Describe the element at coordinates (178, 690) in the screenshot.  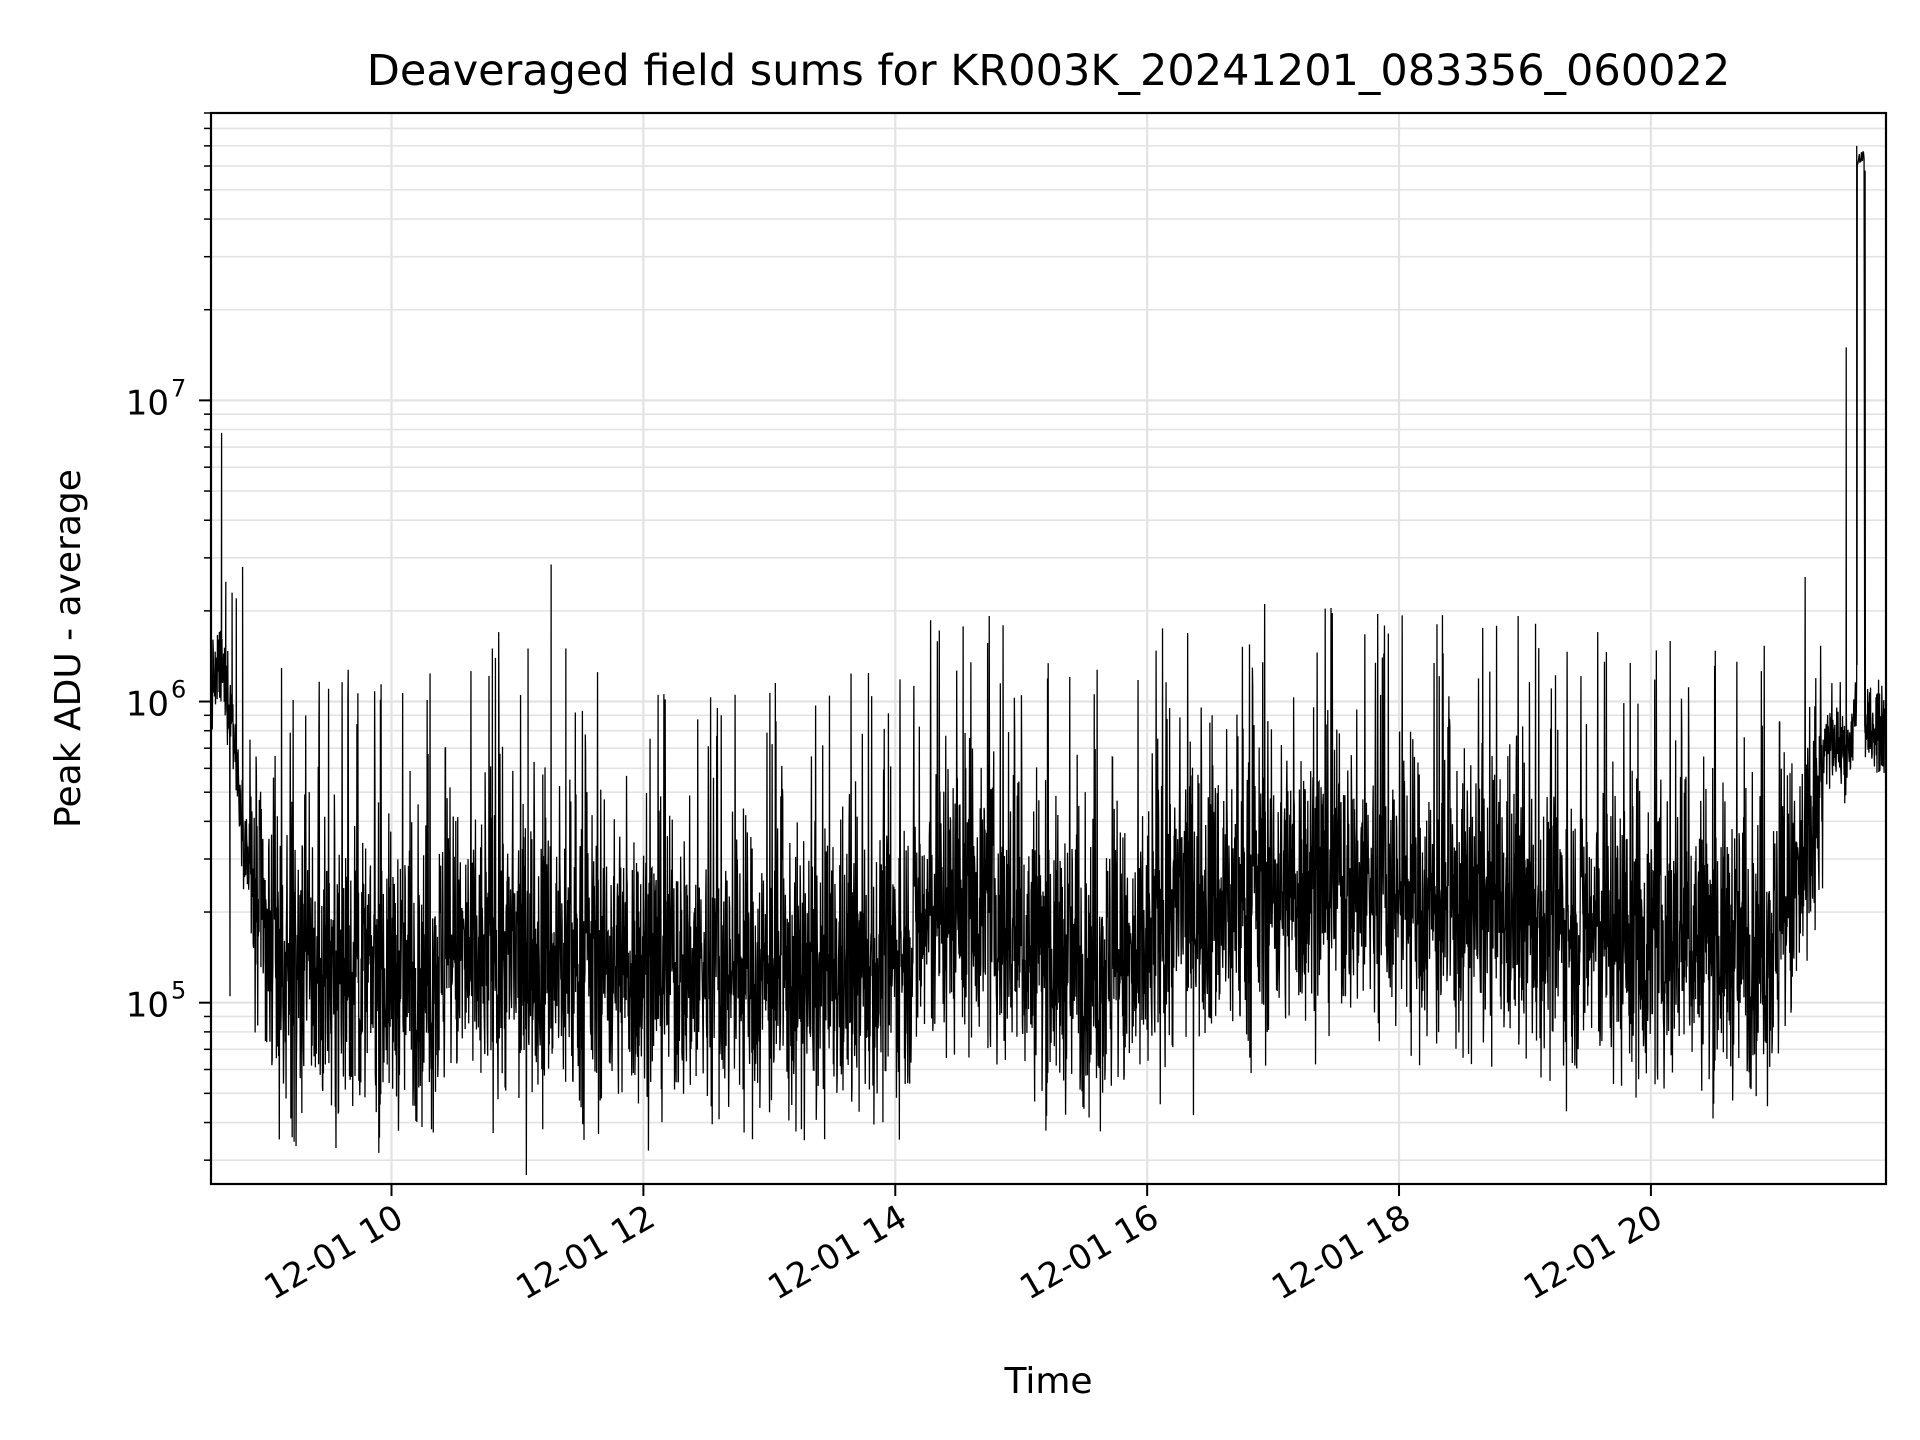
I see `y-tick-exponent: 6` at that location.